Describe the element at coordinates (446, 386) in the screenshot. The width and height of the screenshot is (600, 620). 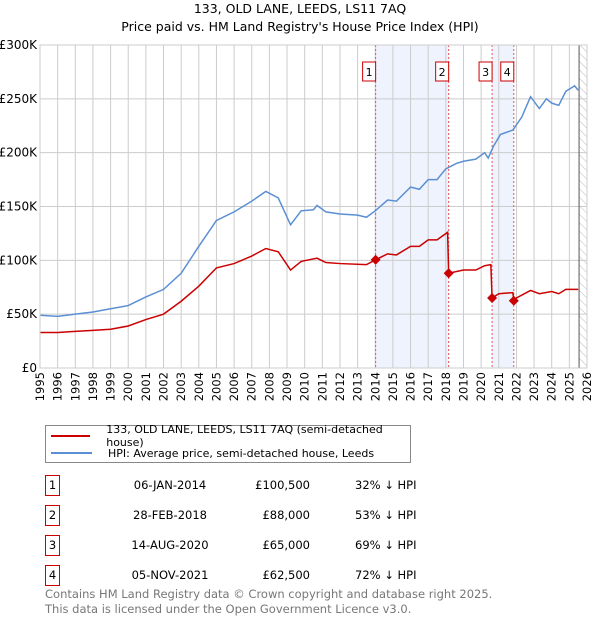
I see `x-tick-label: 2018` at that location.